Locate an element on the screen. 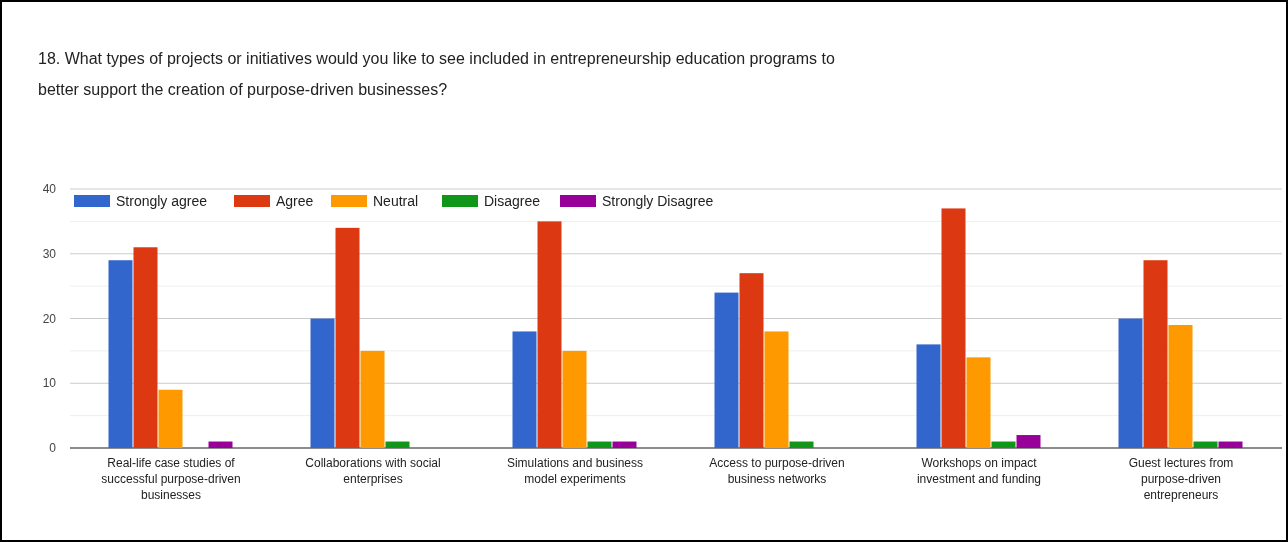  y-tick-label: 20 is located at coordinates (49, 318).